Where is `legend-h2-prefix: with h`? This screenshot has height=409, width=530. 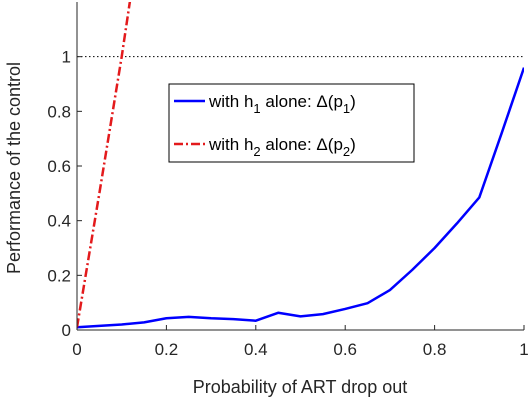 legend-h2-prefix: with h is located at coordinates (230, 144).